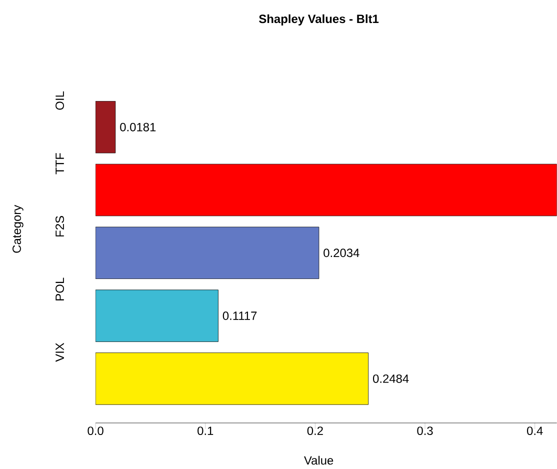 This screenshot has height=469, width=557. What do you see at coordinates (60, 289) in the screenshot?
I see `y-tick-label: POL` at bounding box center [60, 289].